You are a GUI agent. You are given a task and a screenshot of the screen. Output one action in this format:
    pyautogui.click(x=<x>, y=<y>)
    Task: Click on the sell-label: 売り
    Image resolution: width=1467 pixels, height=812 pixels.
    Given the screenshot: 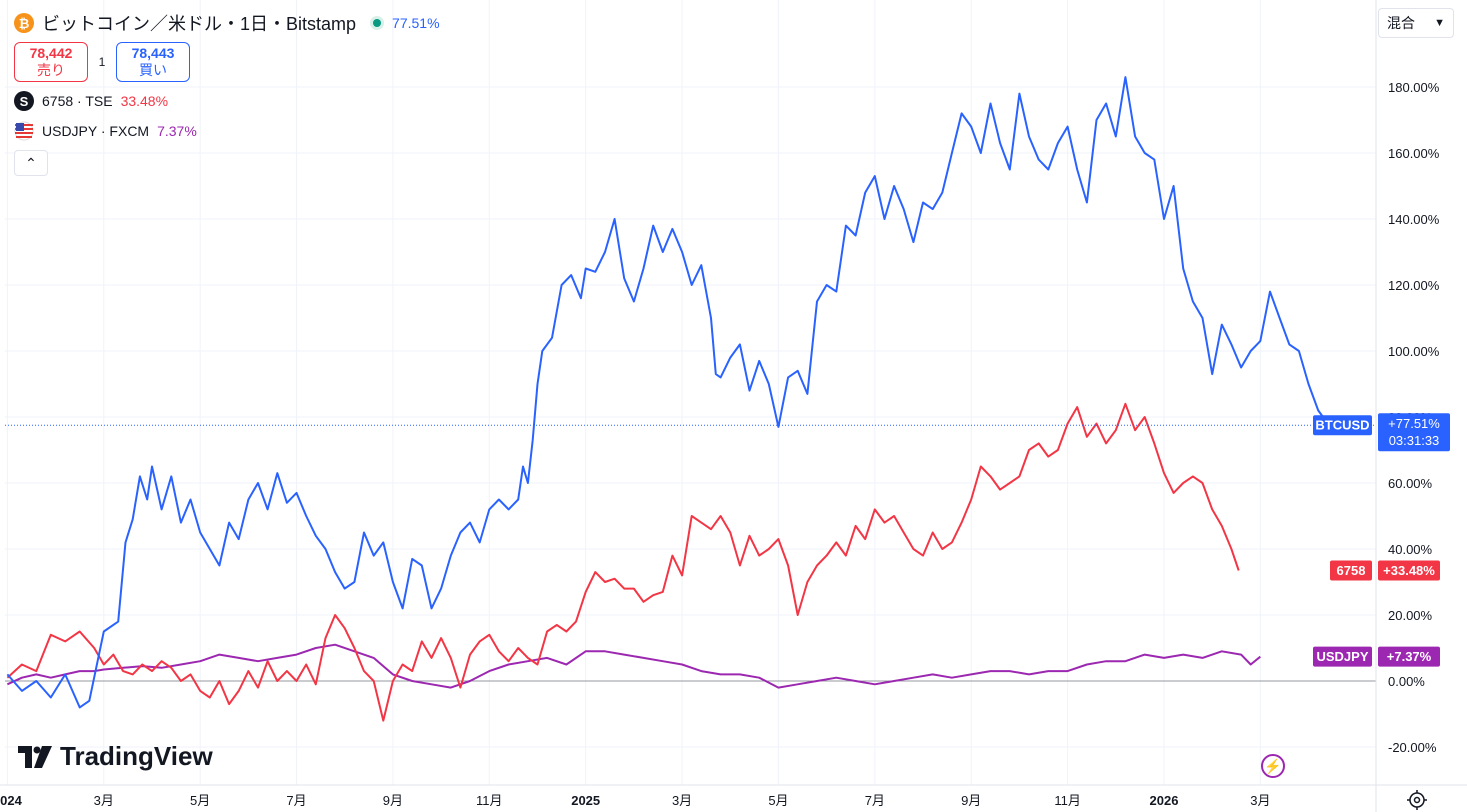 What is the action you would take?
    pyautogui.click(x=51, y=70)
    